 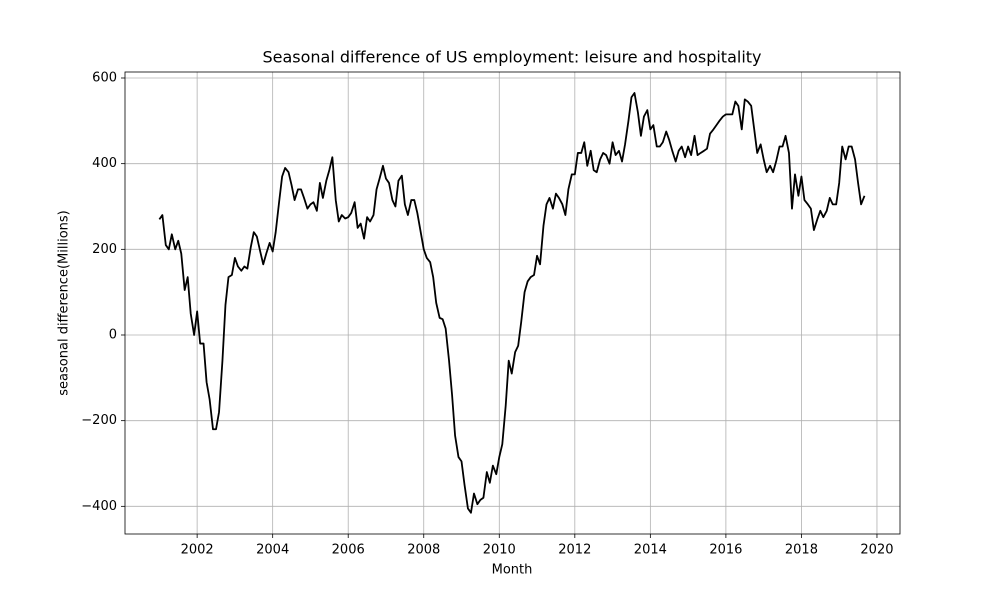 I want to click on y-axis-label: seasonal difference(Millions), so click(x=64, y=302).